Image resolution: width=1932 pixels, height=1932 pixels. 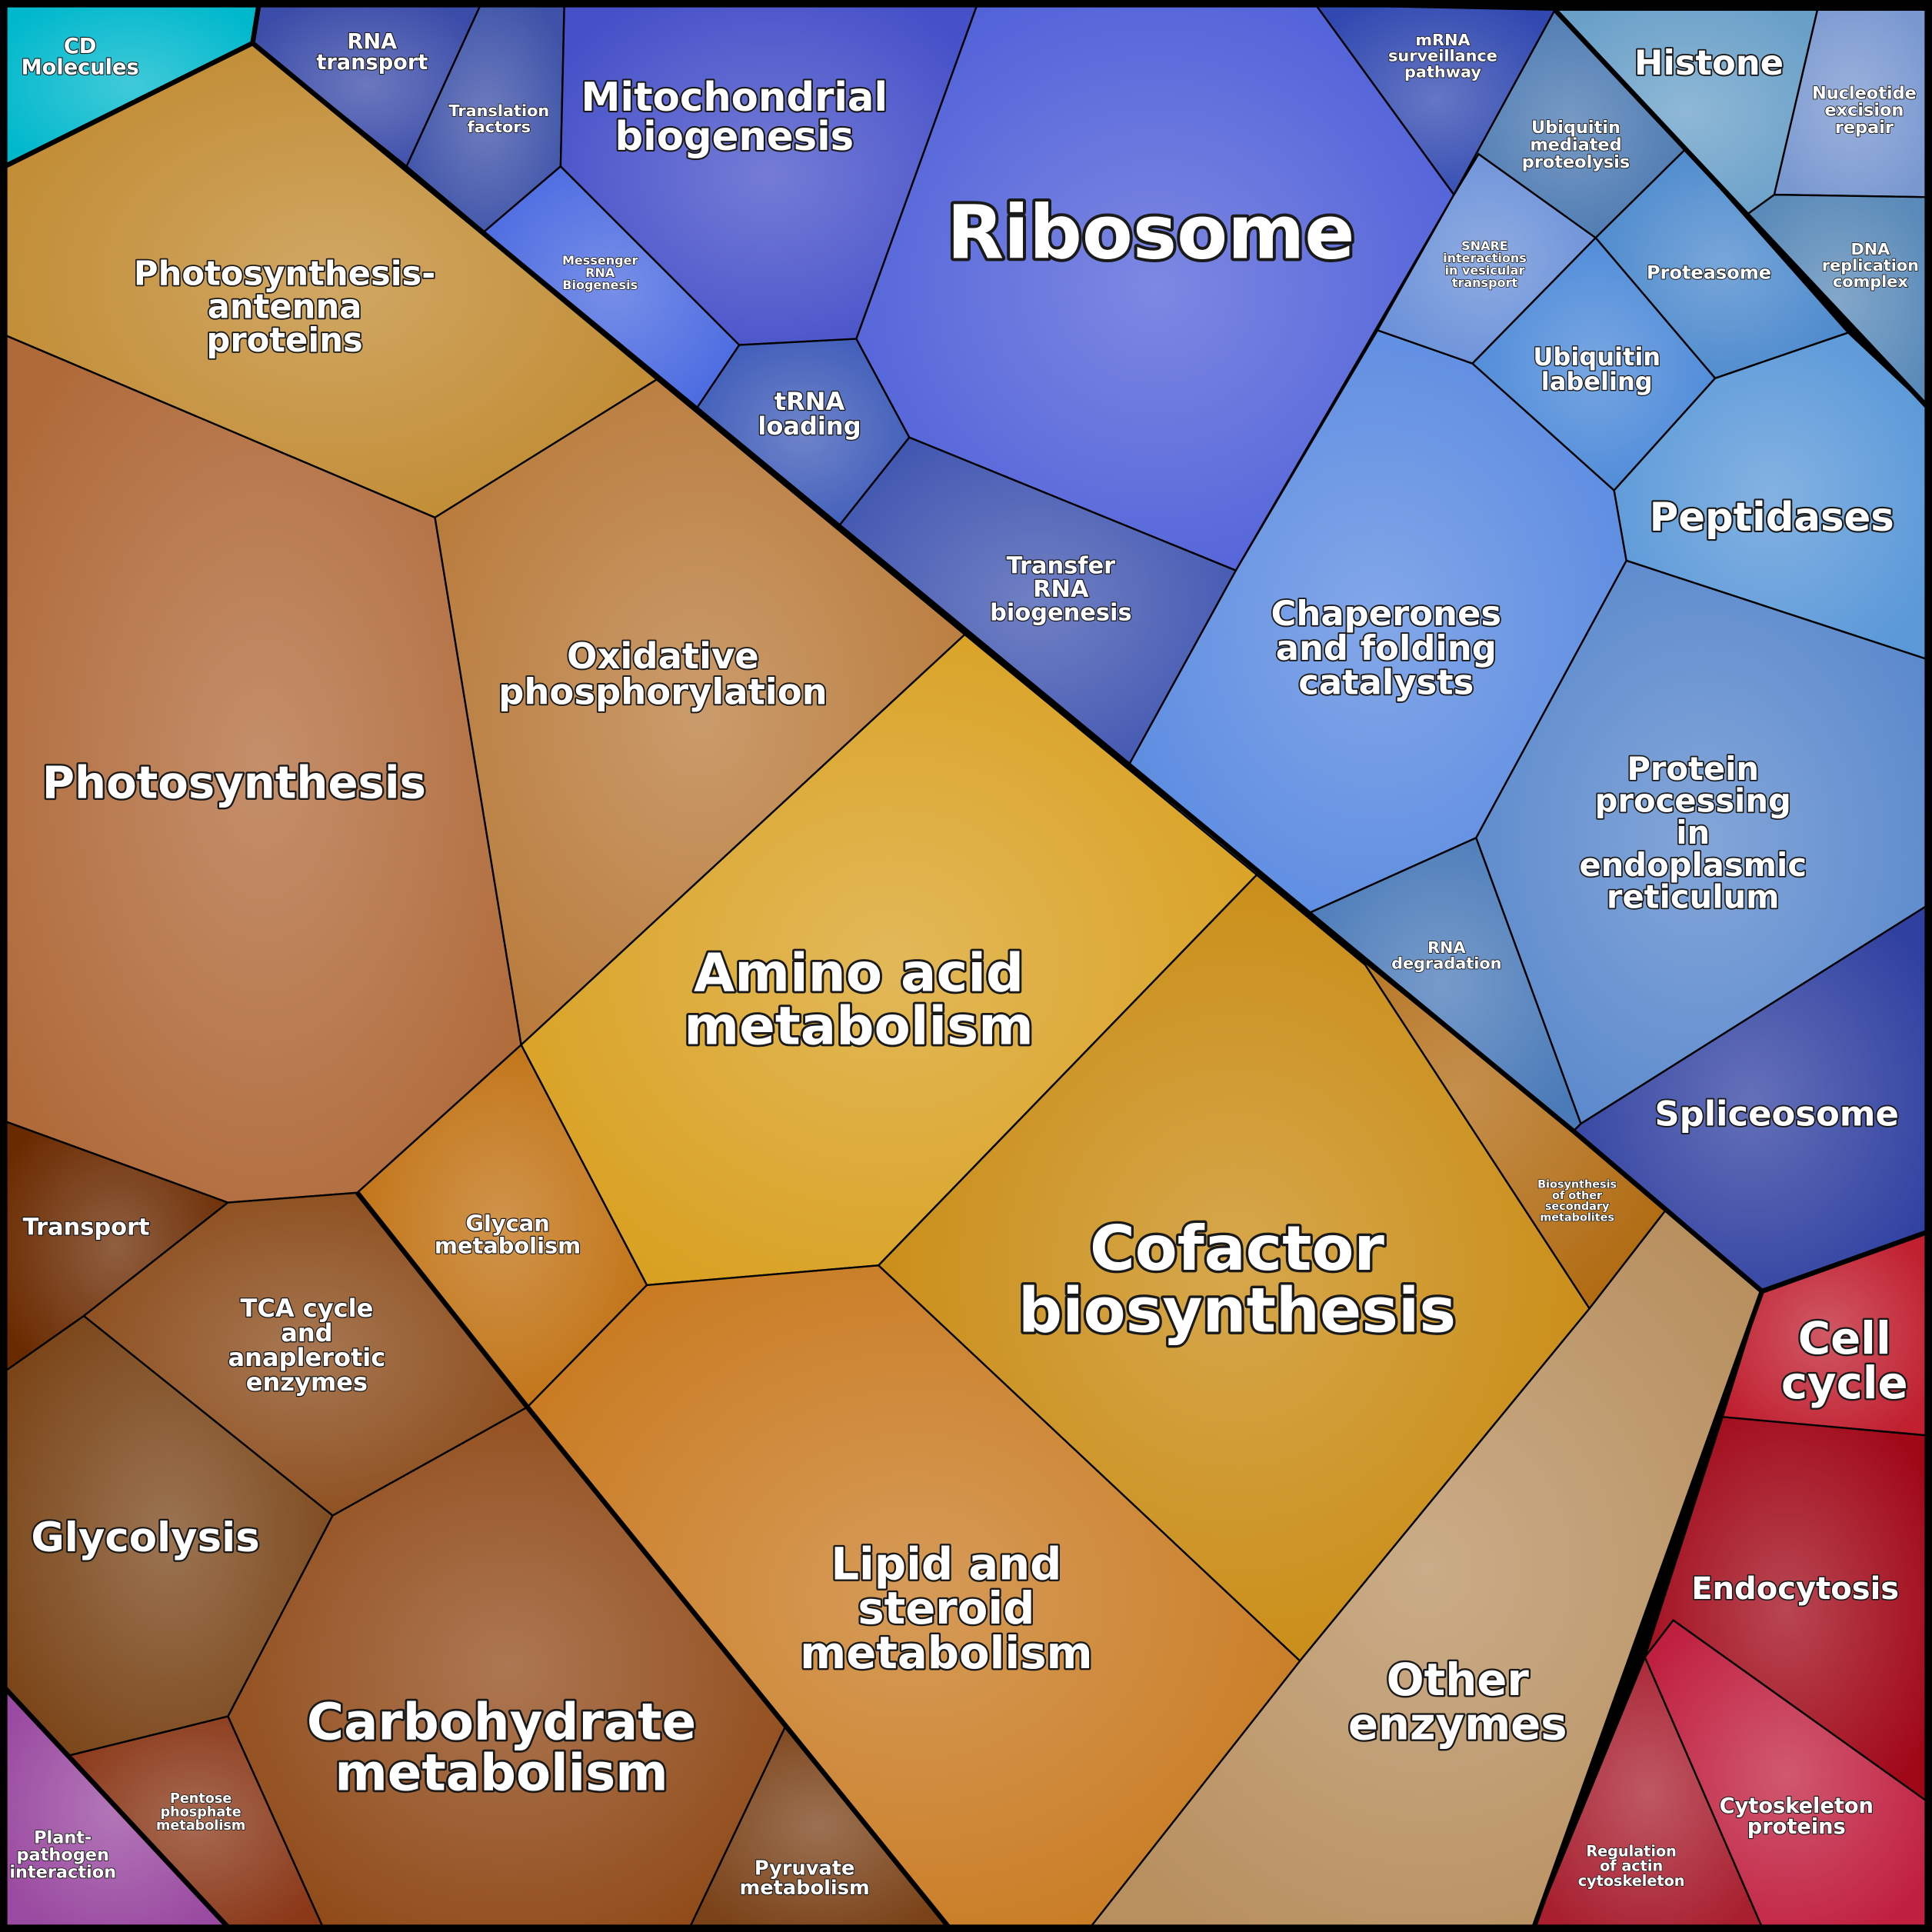 What do you see at coordinates (1870, 249) in the screenshot?
I see `cell-label: DNA` at bounding box center [1870, 249].